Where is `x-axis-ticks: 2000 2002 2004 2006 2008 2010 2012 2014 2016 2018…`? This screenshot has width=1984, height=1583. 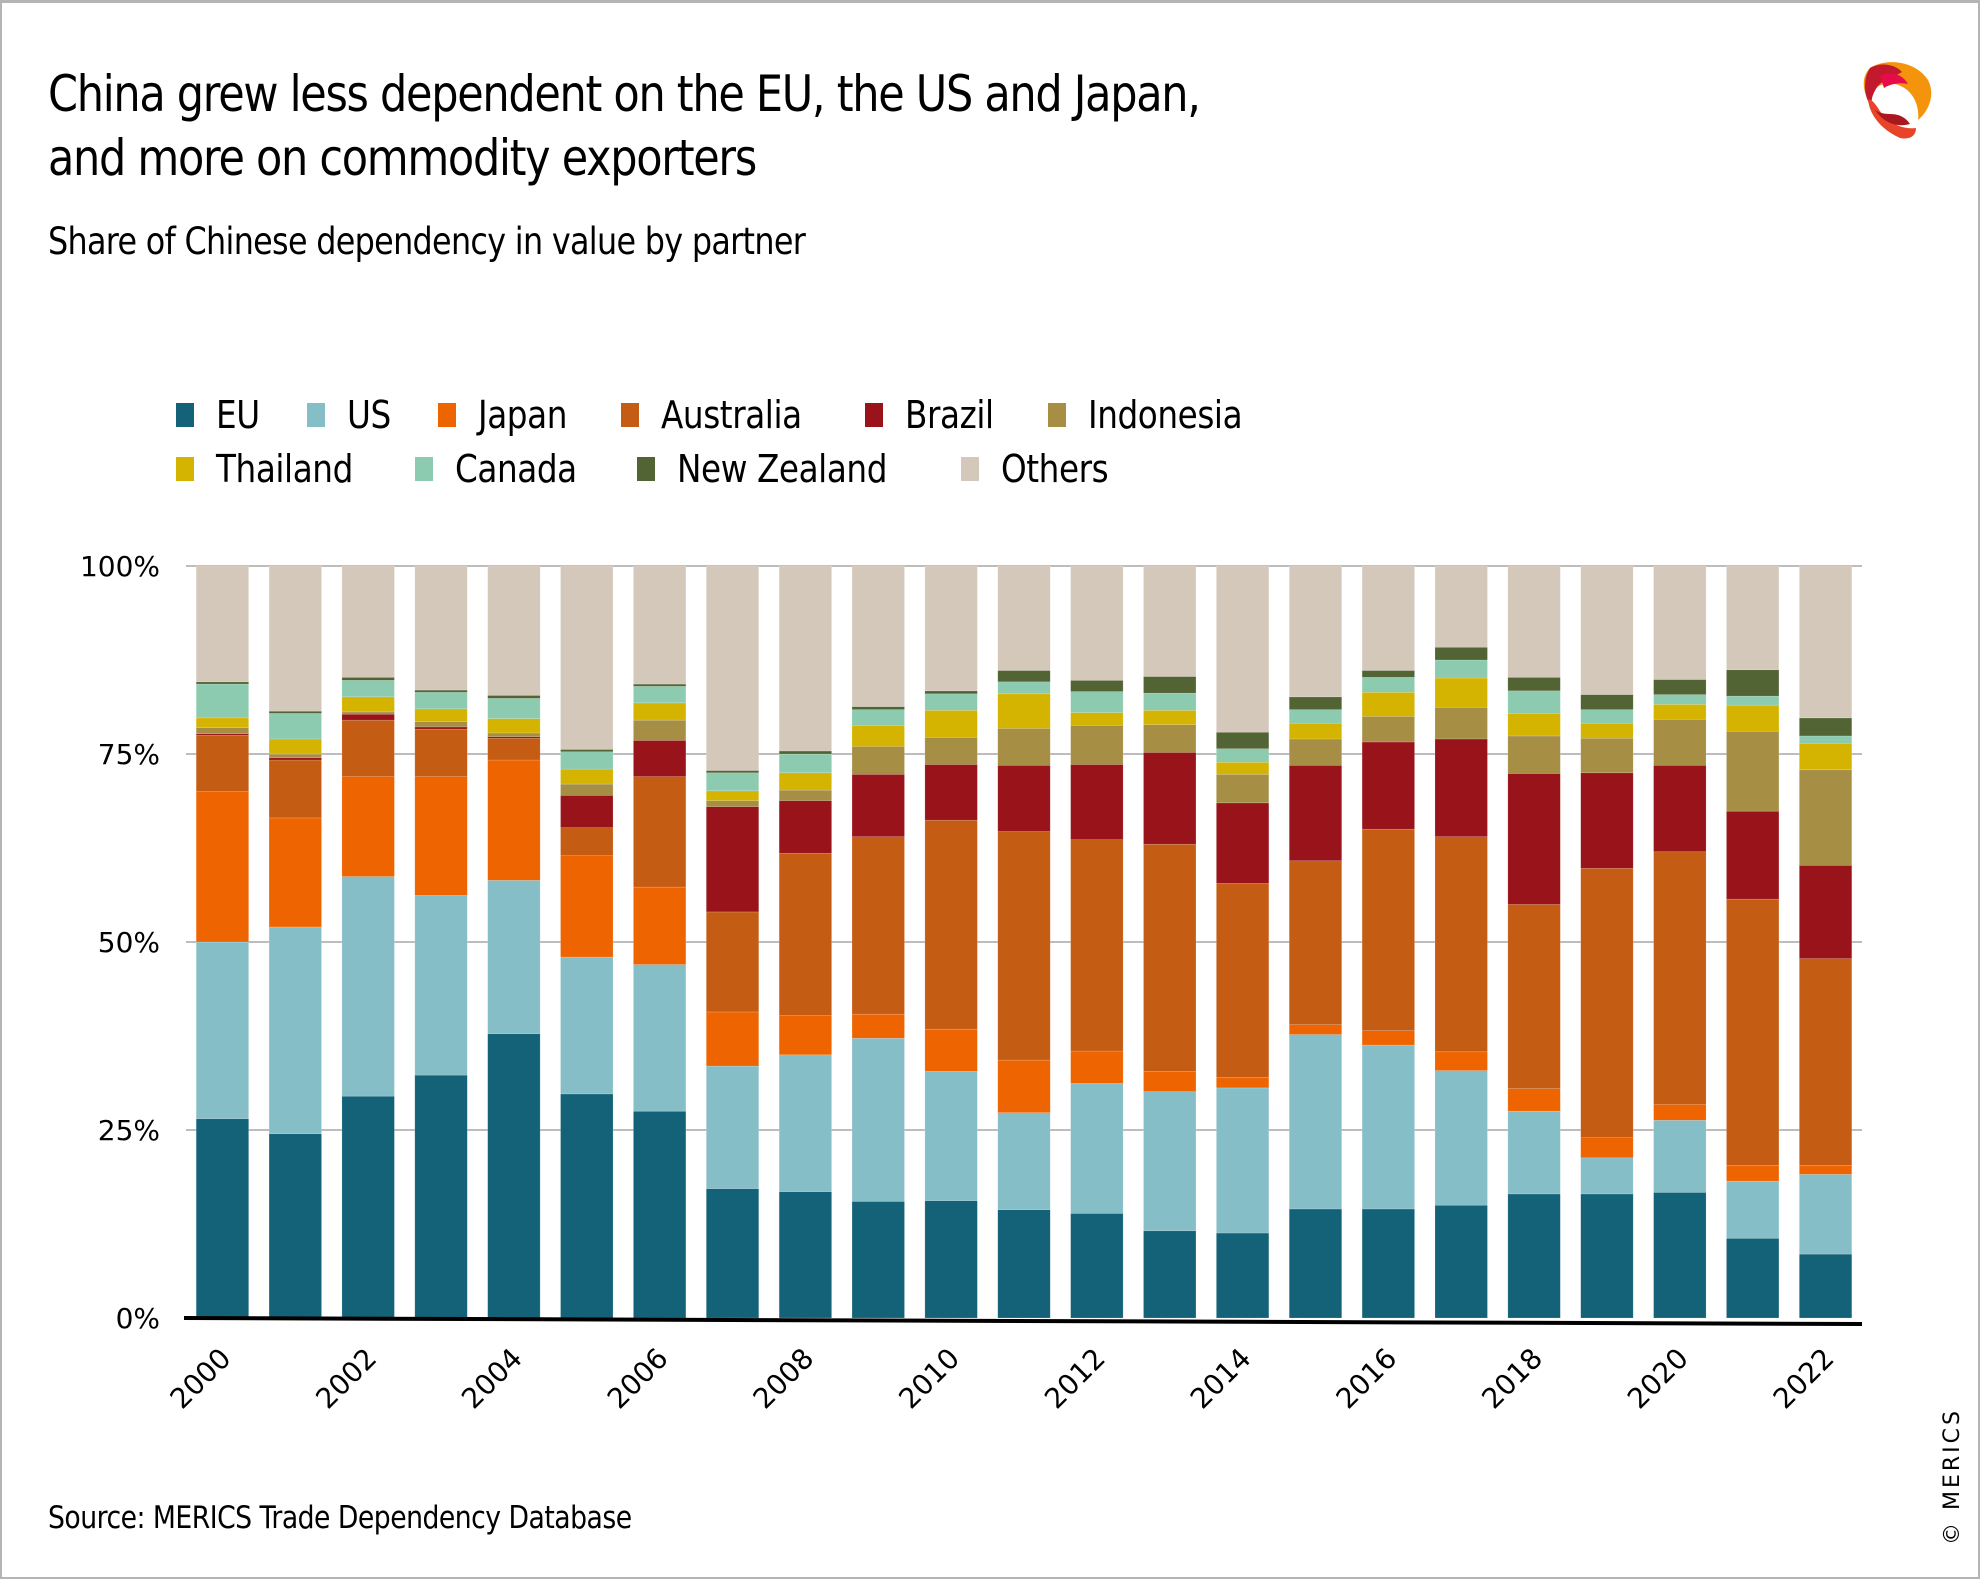 x-axis-ticks: 2000 2002 2004 2006 2008 2010 2012 2014 2016 2018… is located at coordinates (1002, 1379).